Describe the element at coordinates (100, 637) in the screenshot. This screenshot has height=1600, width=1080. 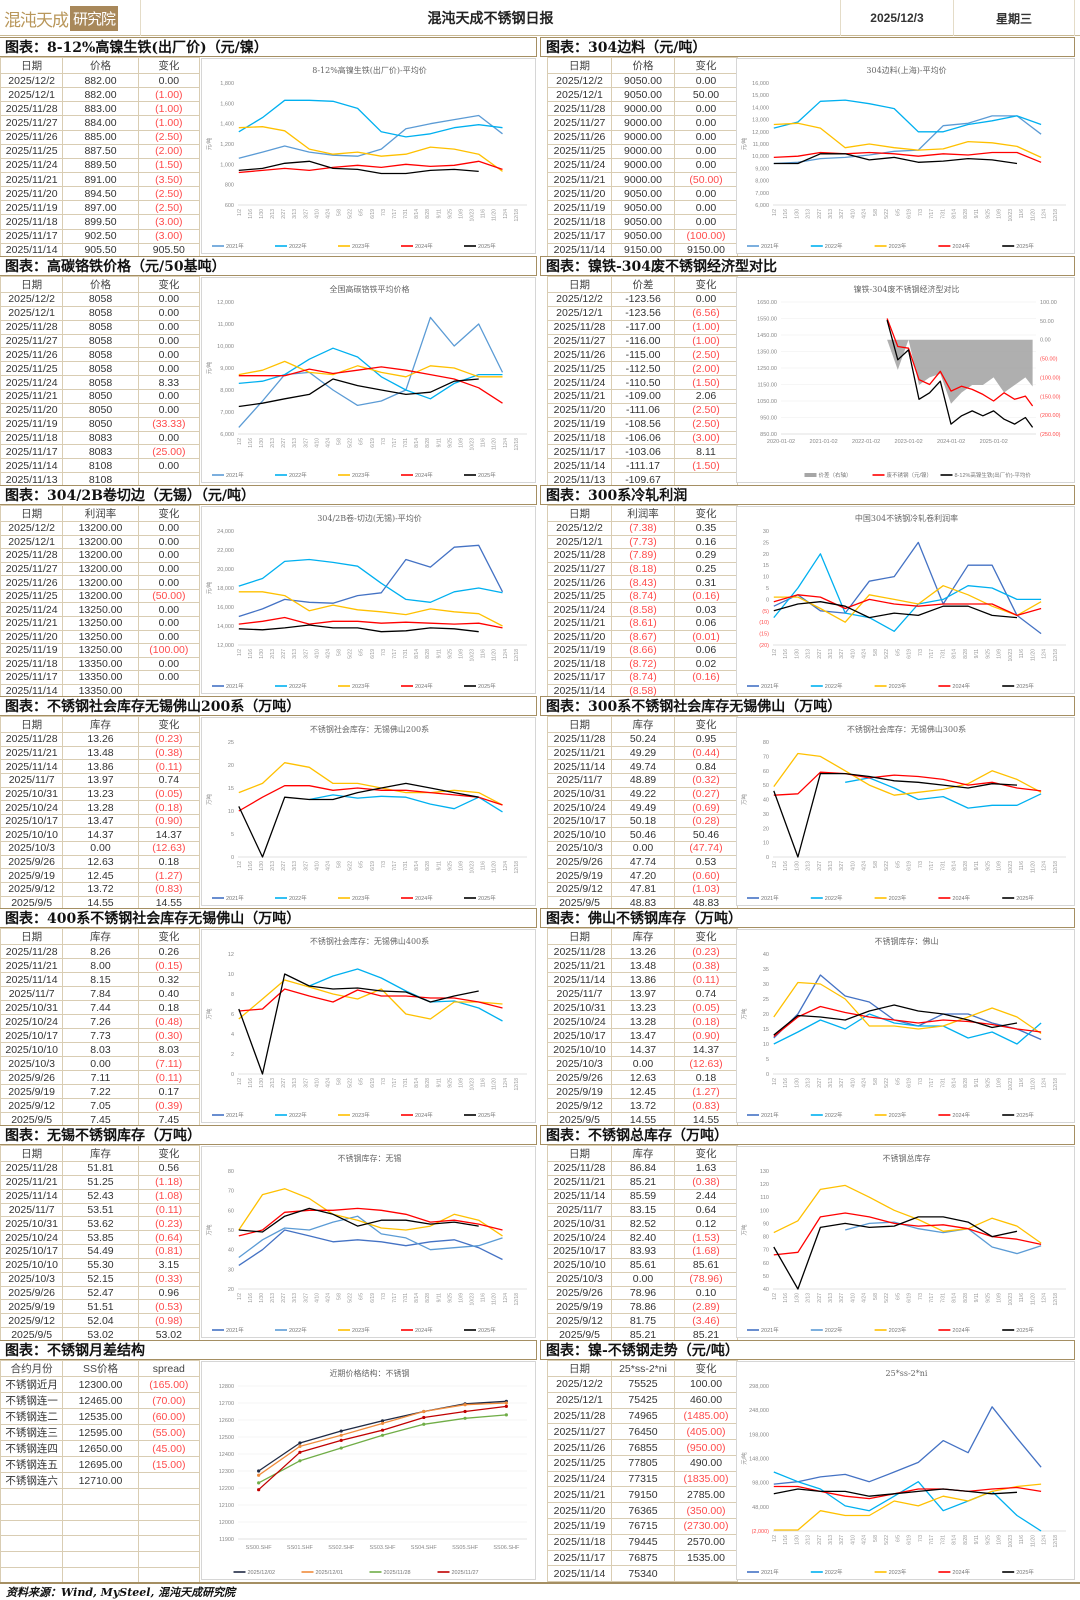
I see `value-cell: 13250.00` at that location.